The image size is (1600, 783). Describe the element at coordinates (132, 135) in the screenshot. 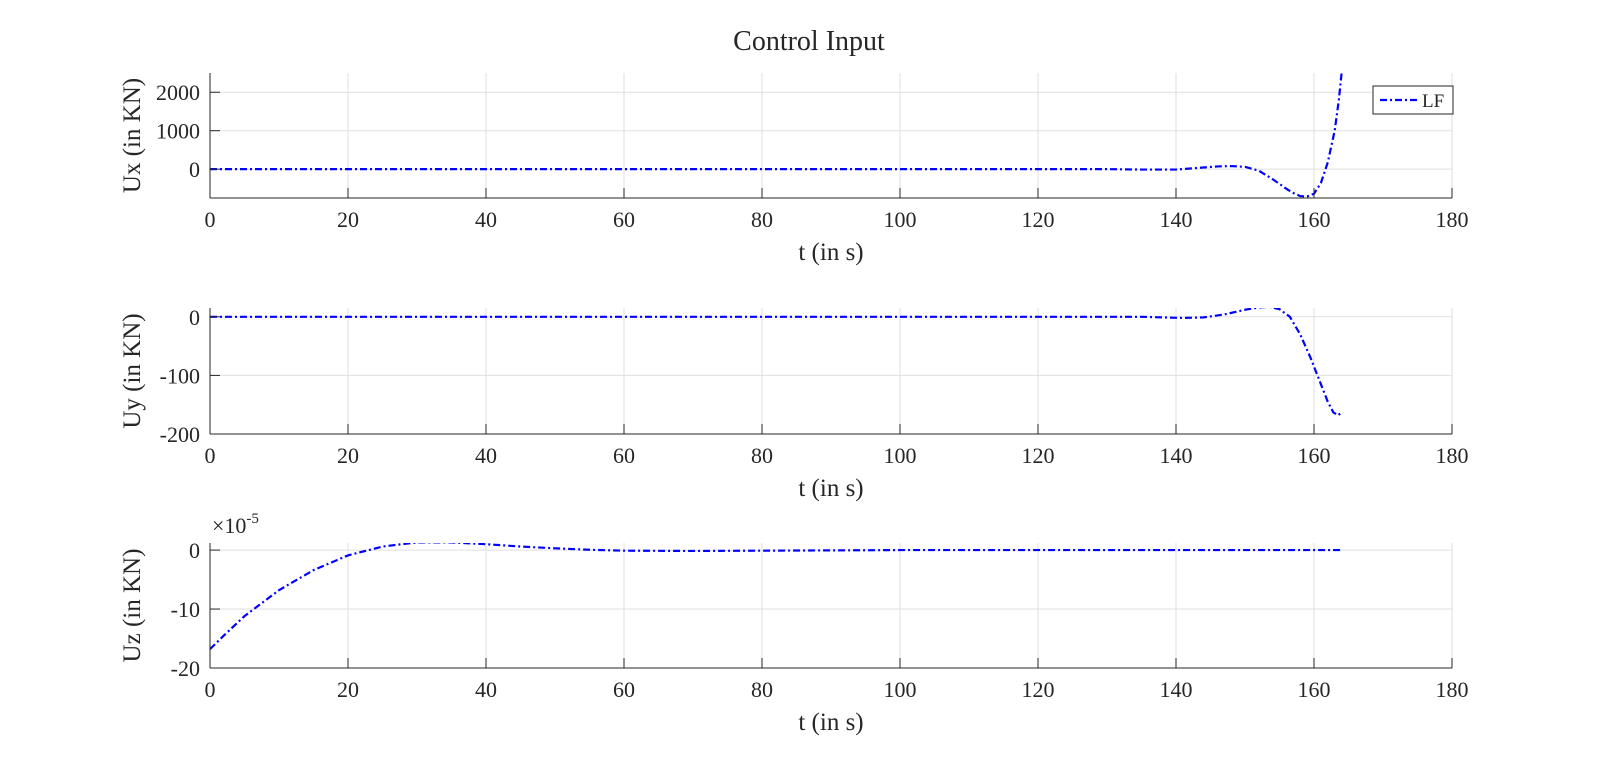

I see `y-axis-label: Ux (in KN)` at that location.